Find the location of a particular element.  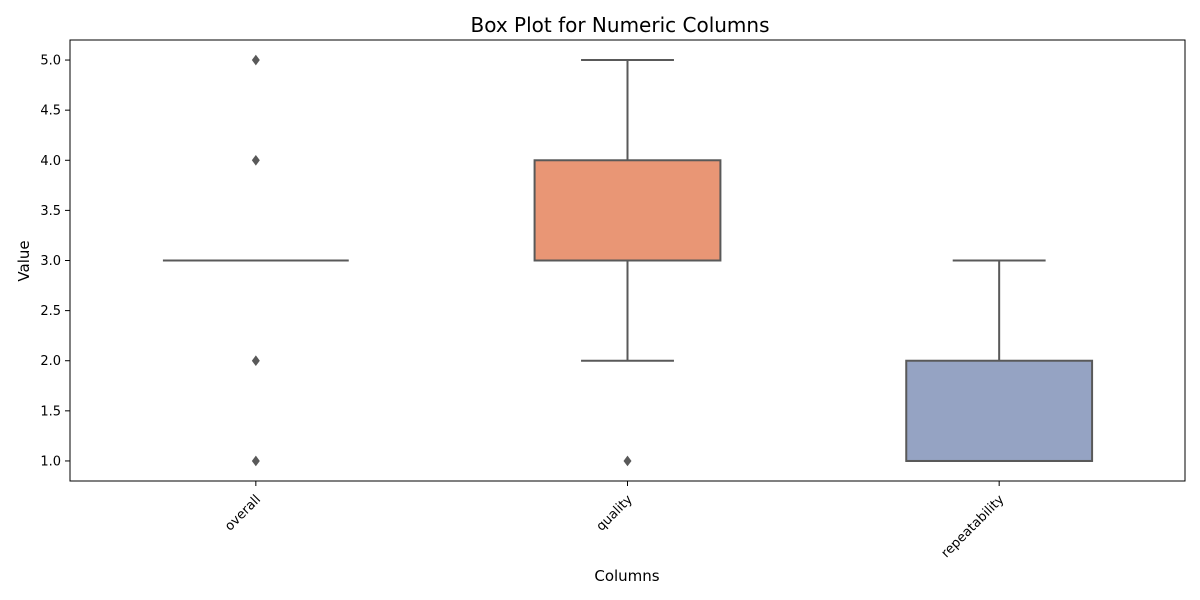

y-tick-label: 1.5 is located at coordinates (50, 411).